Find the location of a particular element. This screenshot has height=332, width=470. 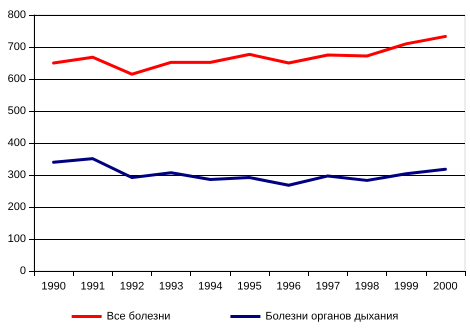

y-tick-label: 600 is located at coordinates (17, 79).